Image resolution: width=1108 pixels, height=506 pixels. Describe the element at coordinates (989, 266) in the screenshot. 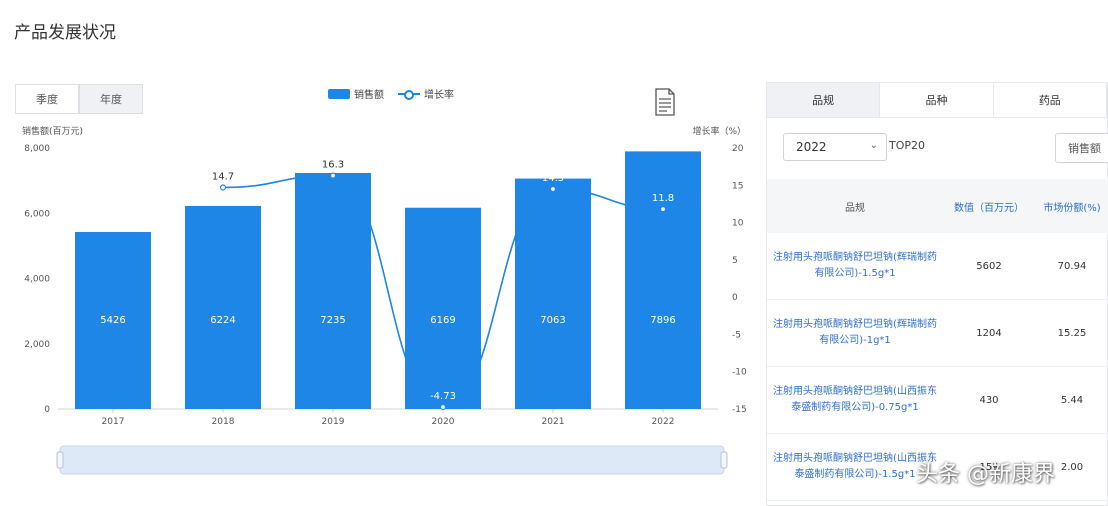

I see `row-value: 5602` at that location.